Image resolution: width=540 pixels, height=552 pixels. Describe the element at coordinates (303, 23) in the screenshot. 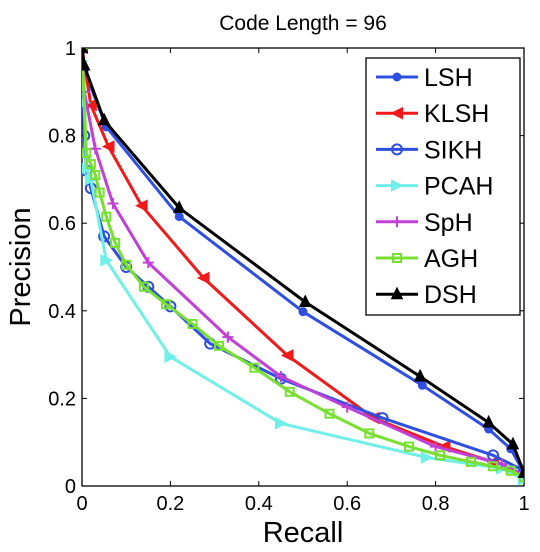

I see `chart-title: Code Length = 96` at that location.